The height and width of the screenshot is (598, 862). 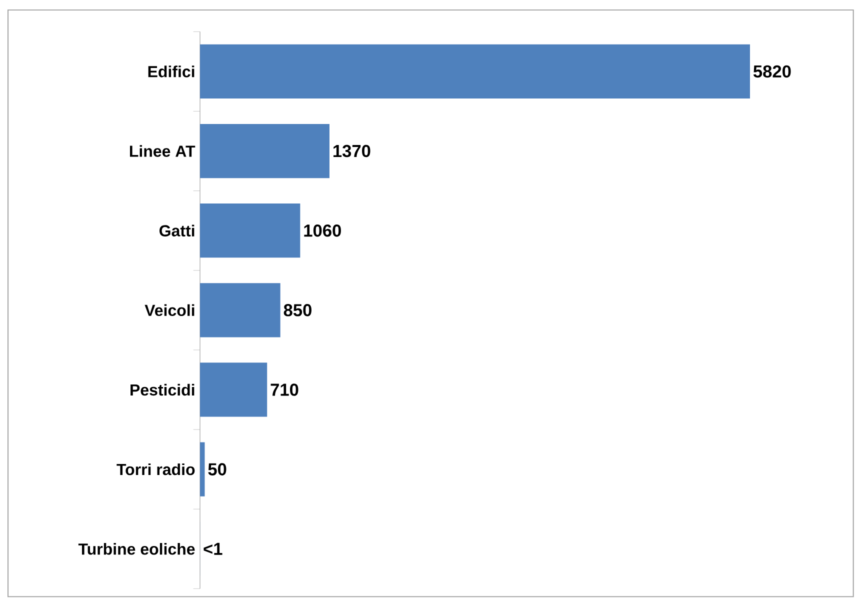 I want to click on y-tick-label: Veicoli, so click(x=169, y=310).